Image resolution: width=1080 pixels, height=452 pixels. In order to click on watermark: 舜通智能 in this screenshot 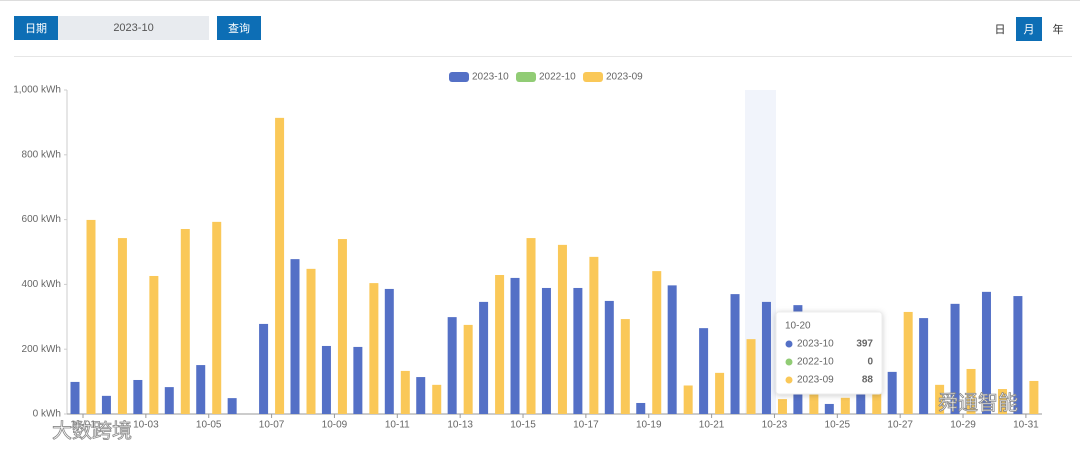, I will do `click(978, 402)`.